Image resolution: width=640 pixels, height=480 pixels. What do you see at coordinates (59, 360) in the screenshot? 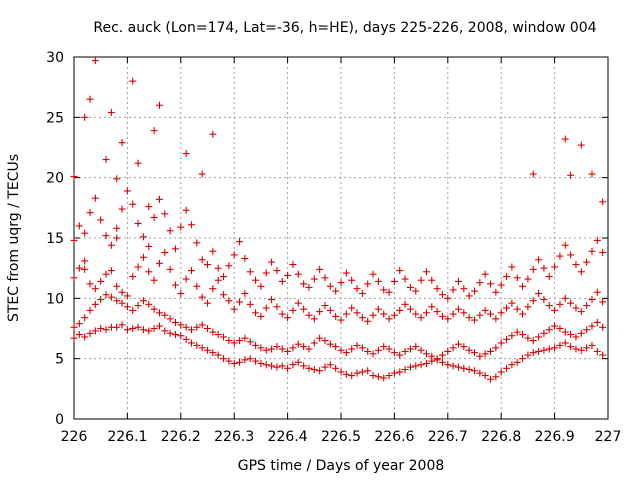
I see `y-tick-label: 5` at bounding box center [59, 360].